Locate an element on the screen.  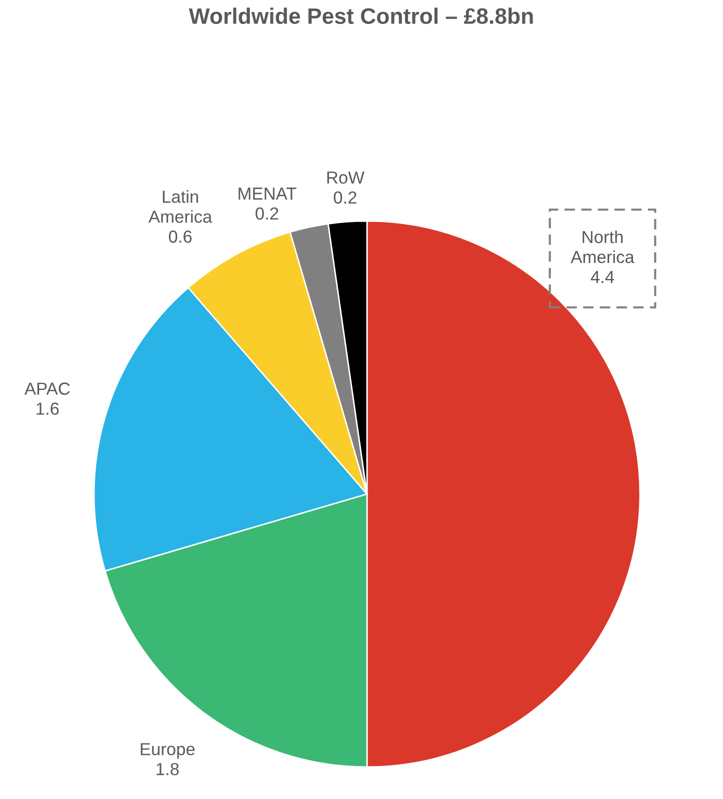
slice-label: Europe is located at coordinates (167, 751).